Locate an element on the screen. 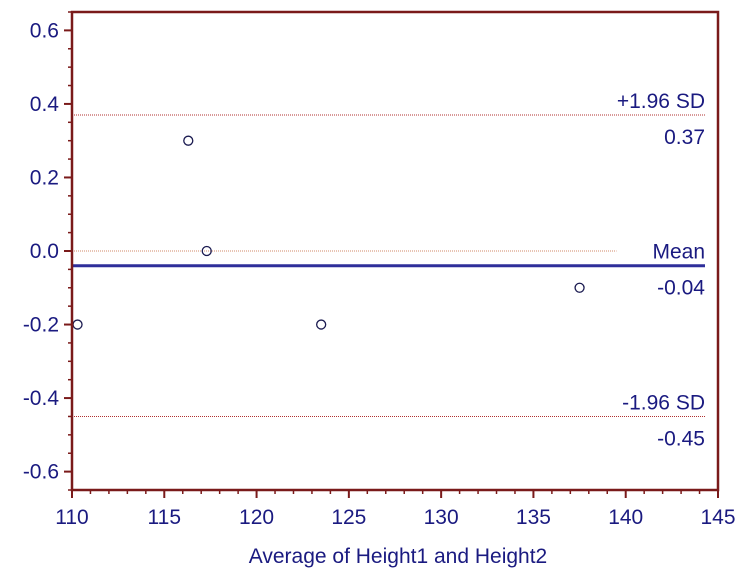 This screenshot has height=579, width=736. lower-sd-value-label: -0.45 is located at coordinates (681, 438).